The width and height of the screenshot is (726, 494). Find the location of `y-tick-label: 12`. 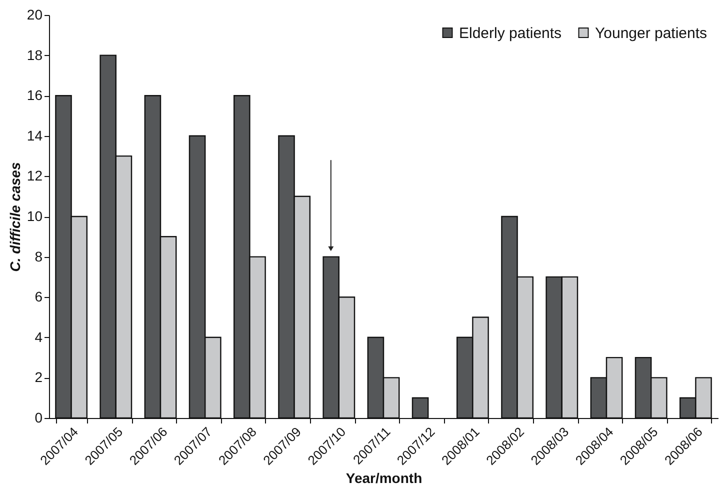

y-tick-label: 12 is located at coordinates (34, 176).